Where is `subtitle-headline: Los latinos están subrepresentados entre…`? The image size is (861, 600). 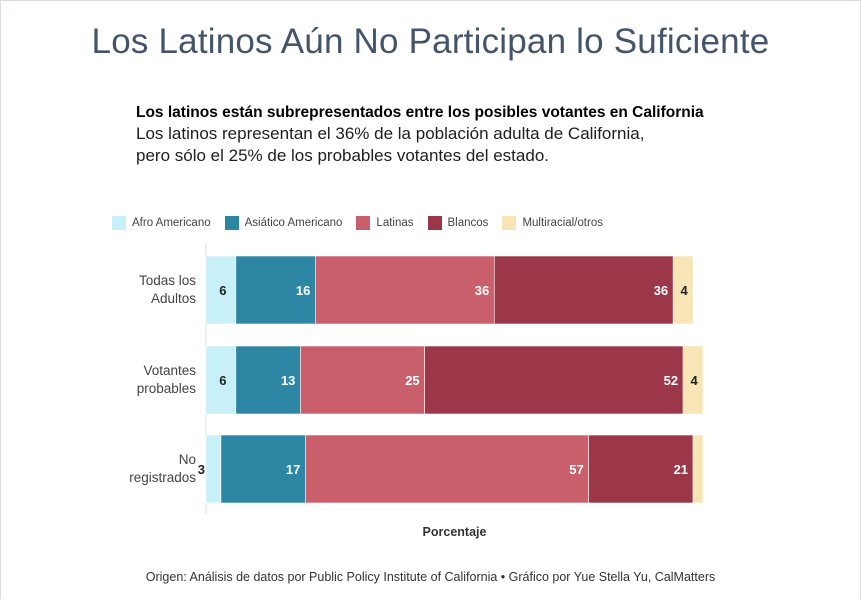
subtitle-headline: Los latinos están subrepresentados entre… is located at coordinates (420, 112).